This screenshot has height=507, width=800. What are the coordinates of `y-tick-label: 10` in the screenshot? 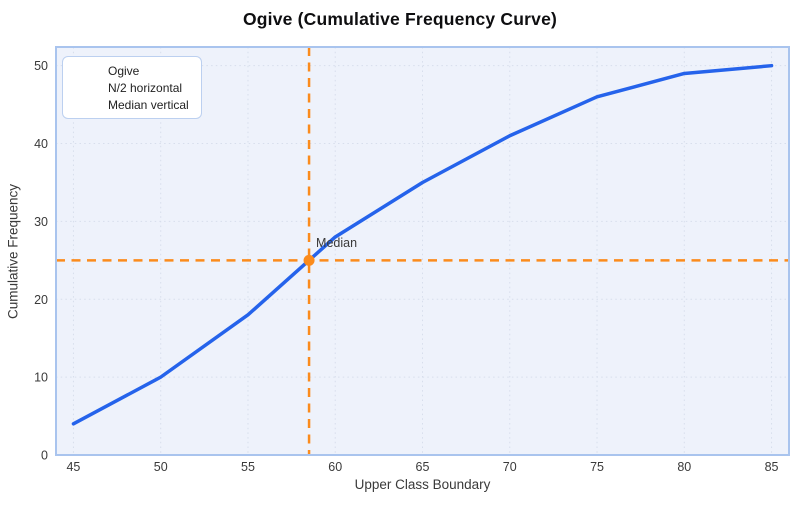 It's located at (41, 378).